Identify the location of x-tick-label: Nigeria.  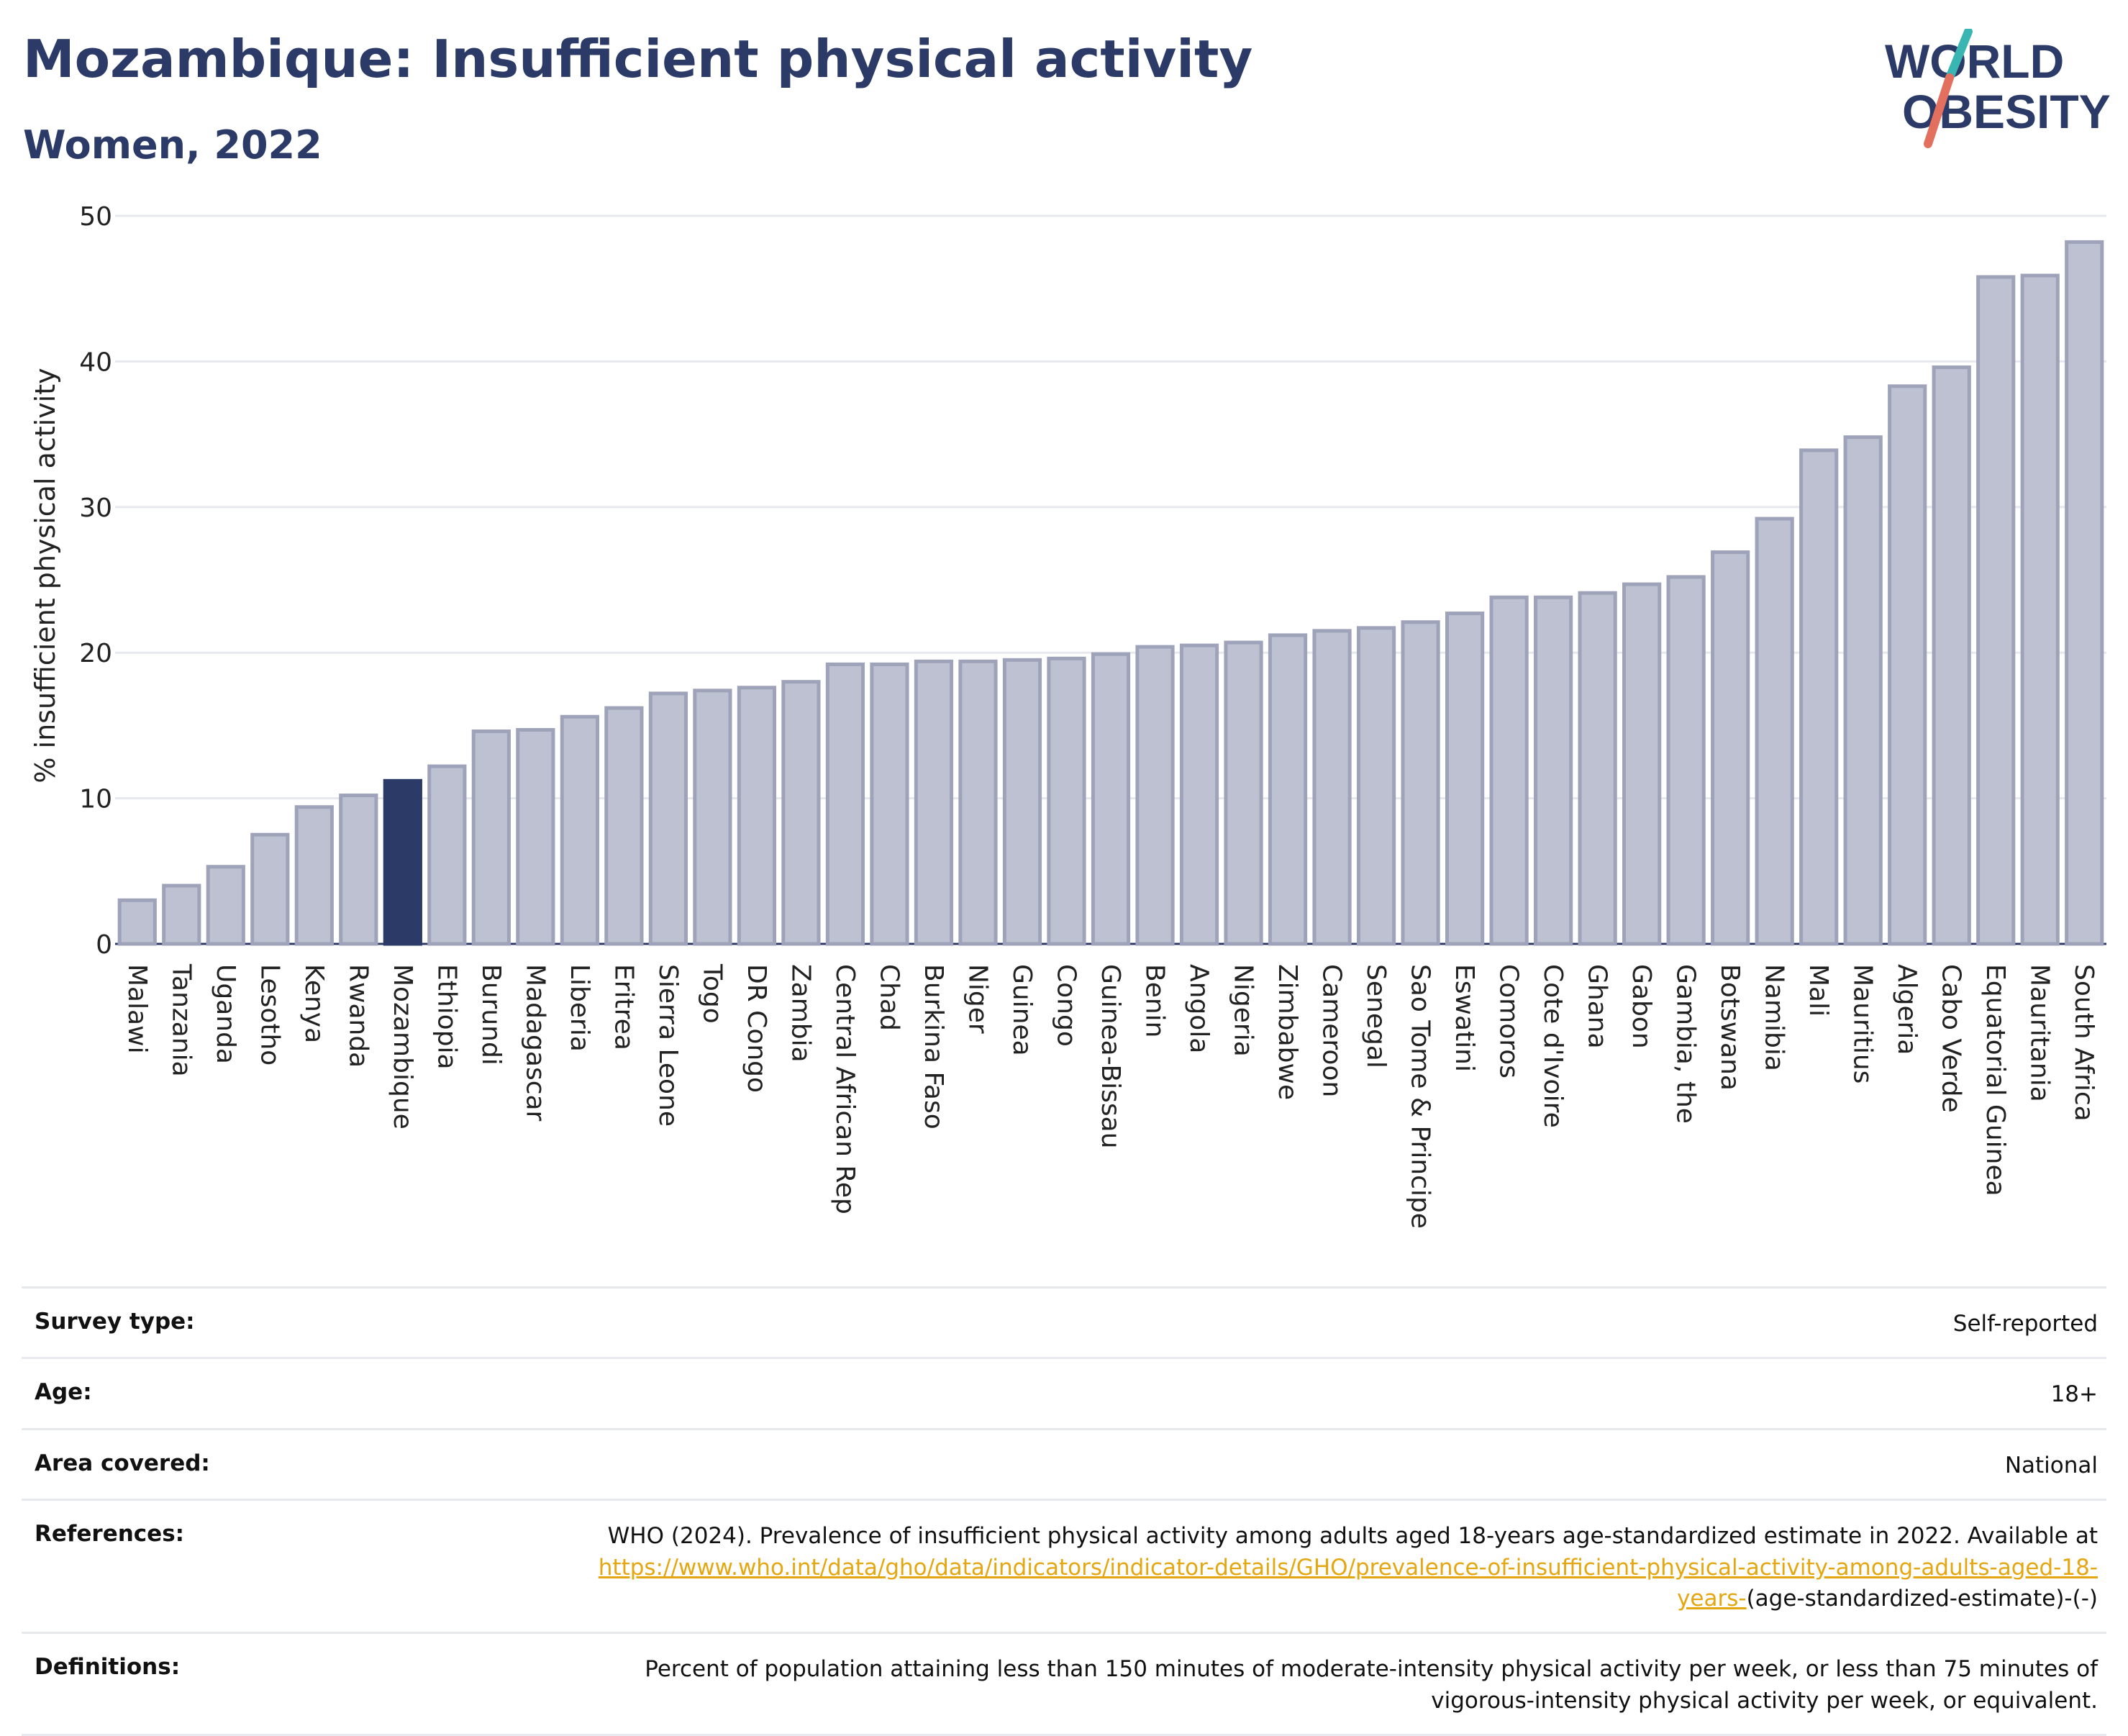
(1243, 1011).